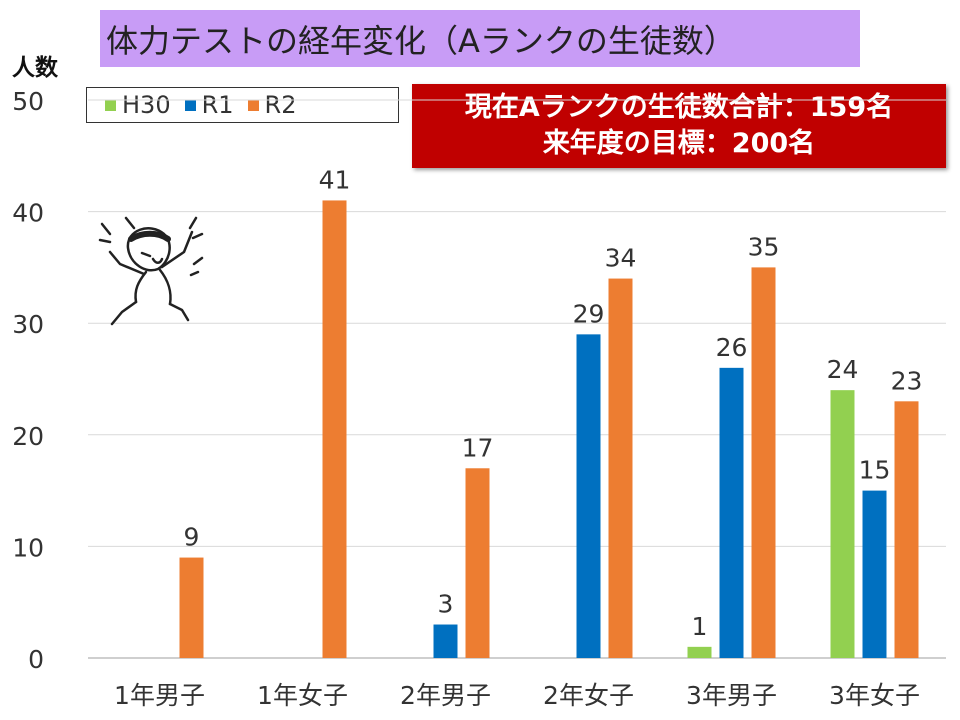  I want to click on summary-target-text: 来年度の目標：200名, so click(679, 143).